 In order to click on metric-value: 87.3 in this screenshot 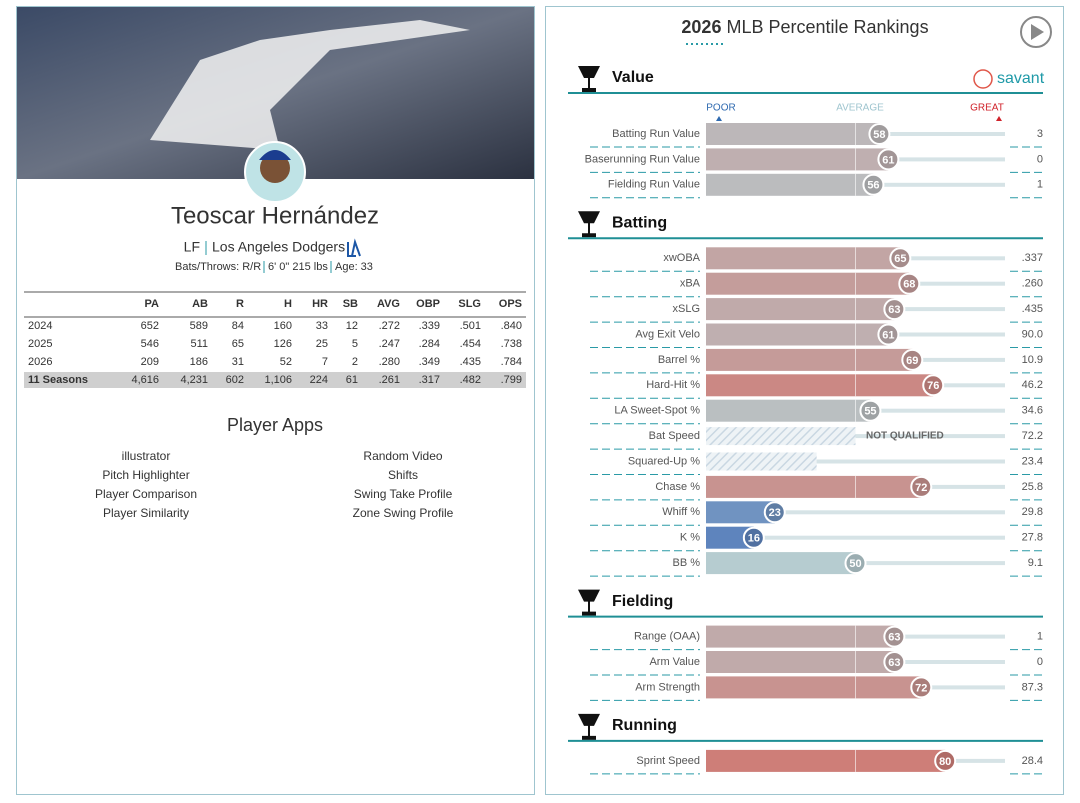, I will do `click(1032, 687)`.